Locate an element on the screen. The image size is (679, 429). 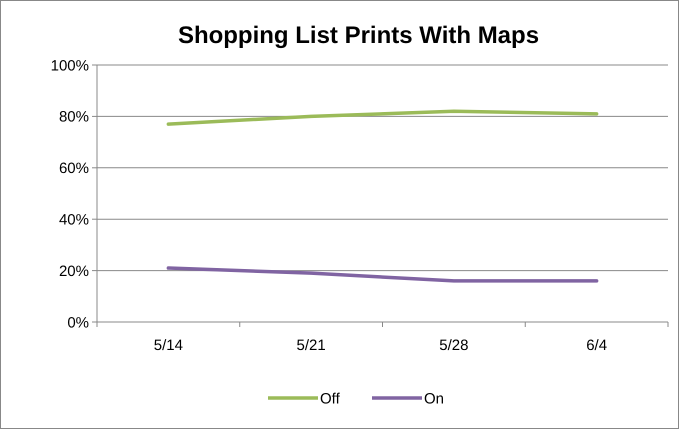
x-tick-label: 6/4 is located at coordinates (597, 345).